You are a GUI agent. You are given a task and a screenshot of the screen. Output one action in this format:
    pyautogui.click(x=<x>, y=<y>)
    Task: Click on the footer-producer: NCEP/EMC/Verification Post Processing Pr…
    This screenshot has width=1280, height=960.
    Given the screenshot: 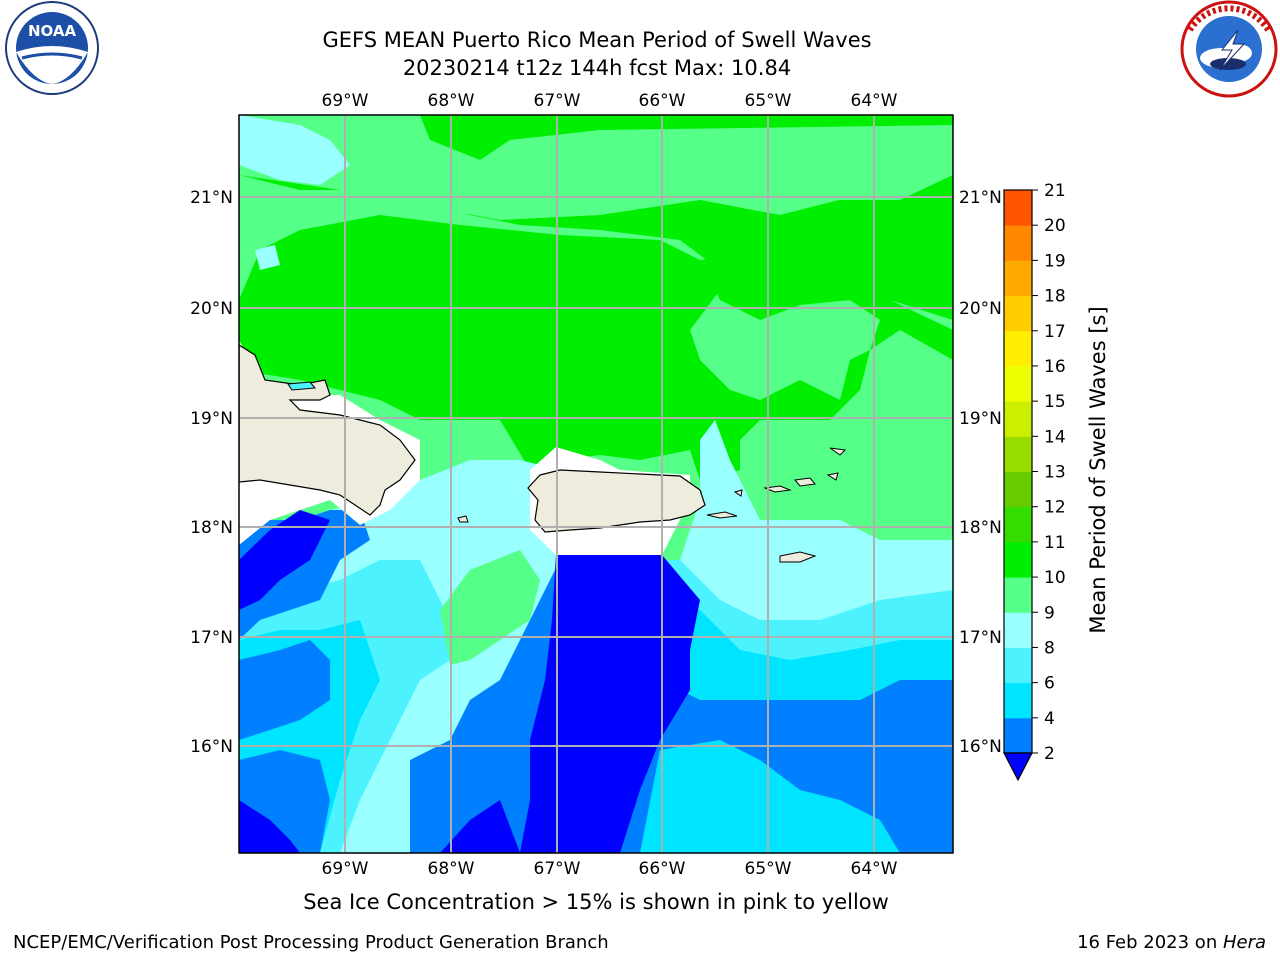 What is the action you would take?
    pyautogui.click(x=311, y=942)
    